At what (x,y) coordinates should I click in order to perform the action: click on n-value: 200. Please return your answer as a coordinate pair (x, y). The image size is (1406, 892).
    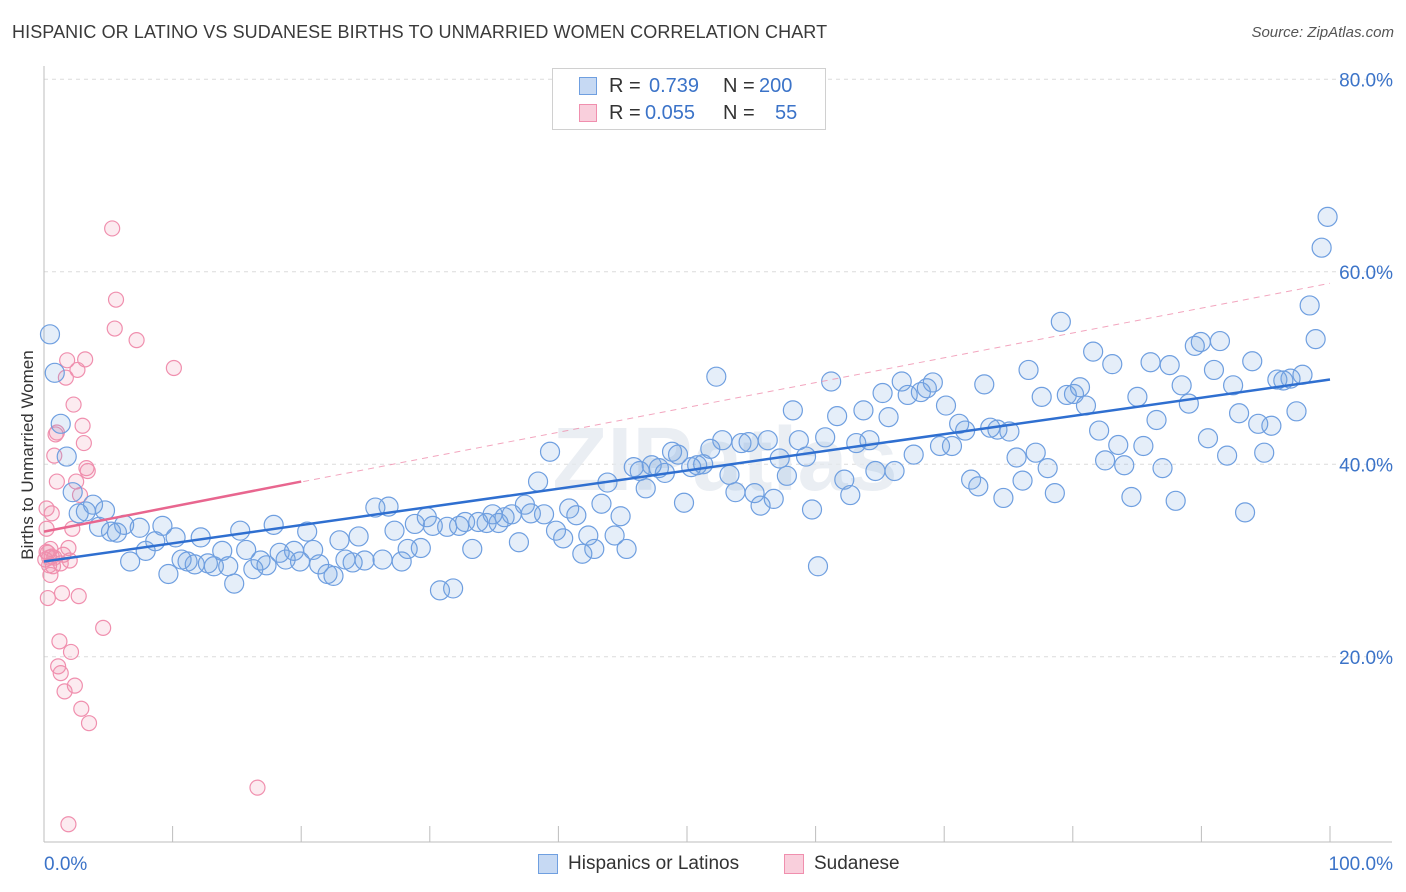
    Looking at the image, I should click on (776, 86).